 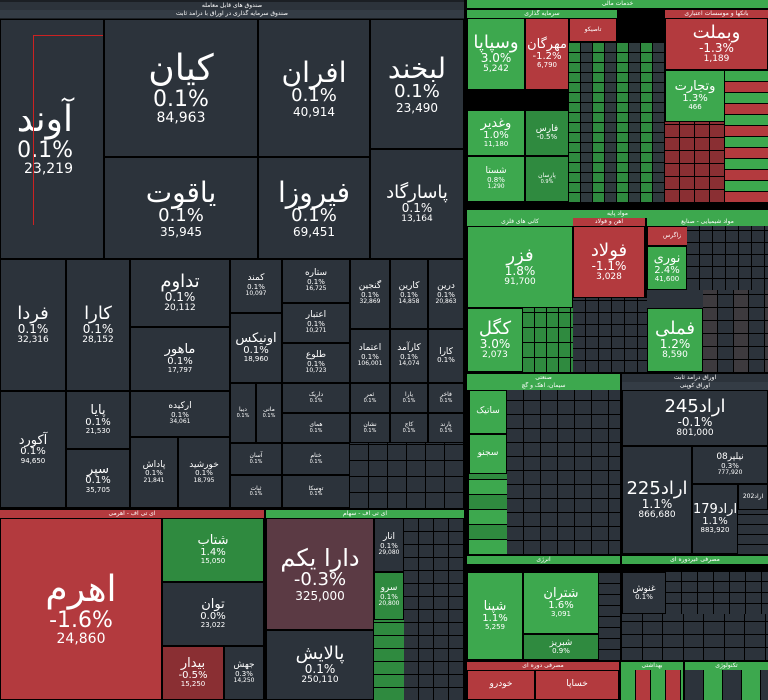 I want to click on tile-satic: ساتیک, so click(x=488, y=412).